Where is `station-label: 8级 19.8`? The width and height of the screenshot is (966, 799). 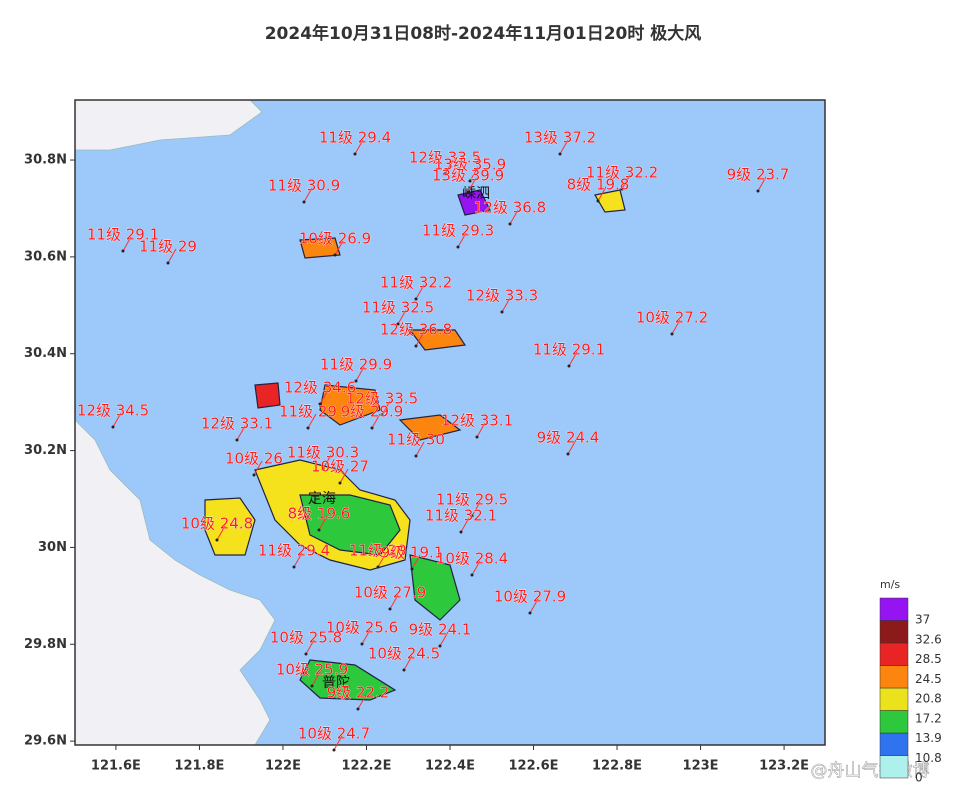
station-label: 8级 19.8 is located at coordinates (598, 185).